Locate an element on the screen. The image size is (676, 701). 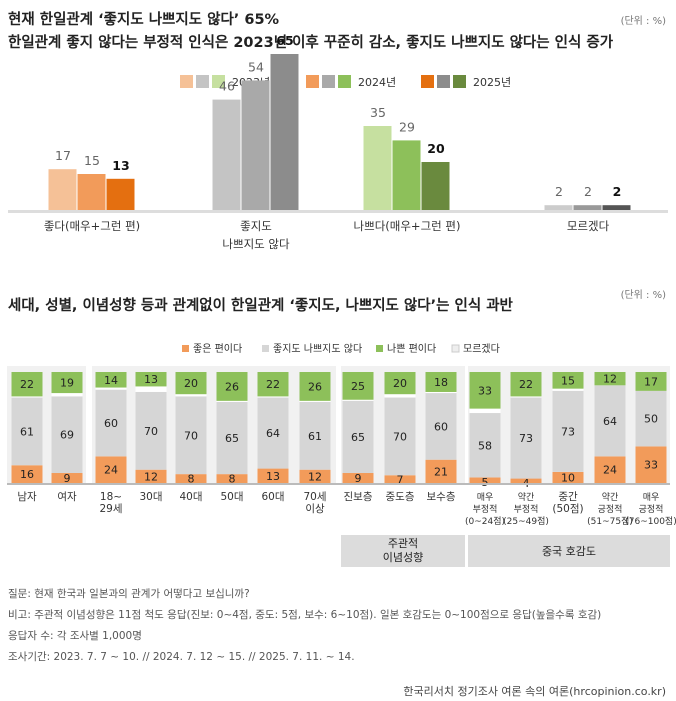
chart1-value-4-1: 2 is located at coordinates (559, 191).